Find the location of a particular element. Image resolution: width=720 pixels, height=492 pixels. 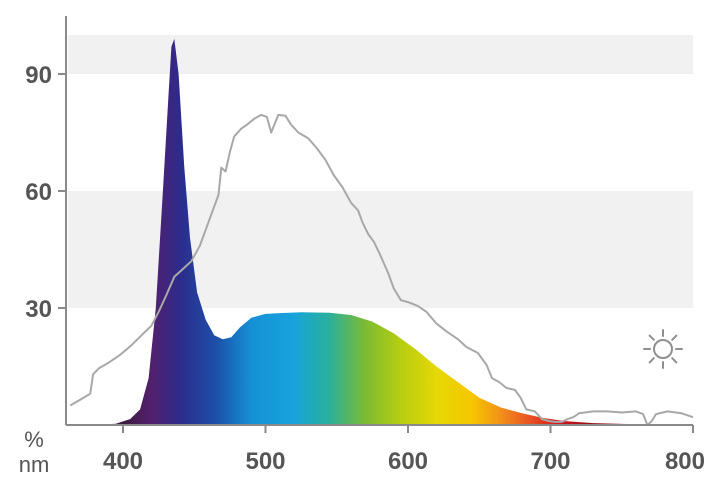

x-tick-label: 700 is located at coordinates (550, 461).